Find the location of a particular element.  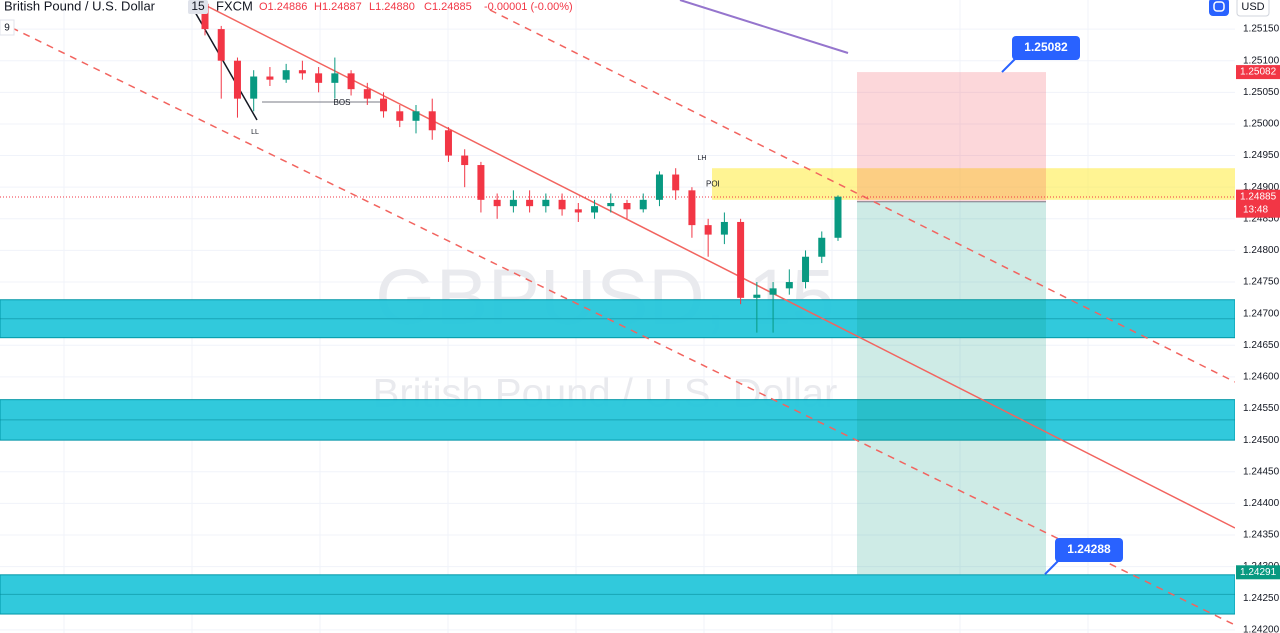

y-tick-label: 1.25050 is located at coordinates (1261, 92).